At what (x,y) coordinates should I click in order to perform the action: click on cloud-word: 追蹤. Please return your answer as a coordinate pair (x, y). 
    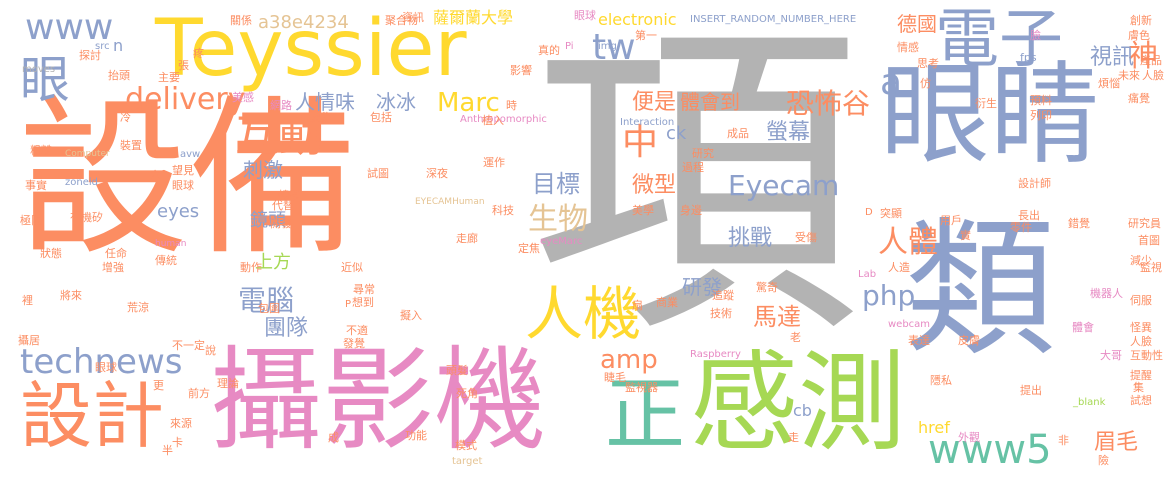
    Looking at the image, I should click on (723, 295).